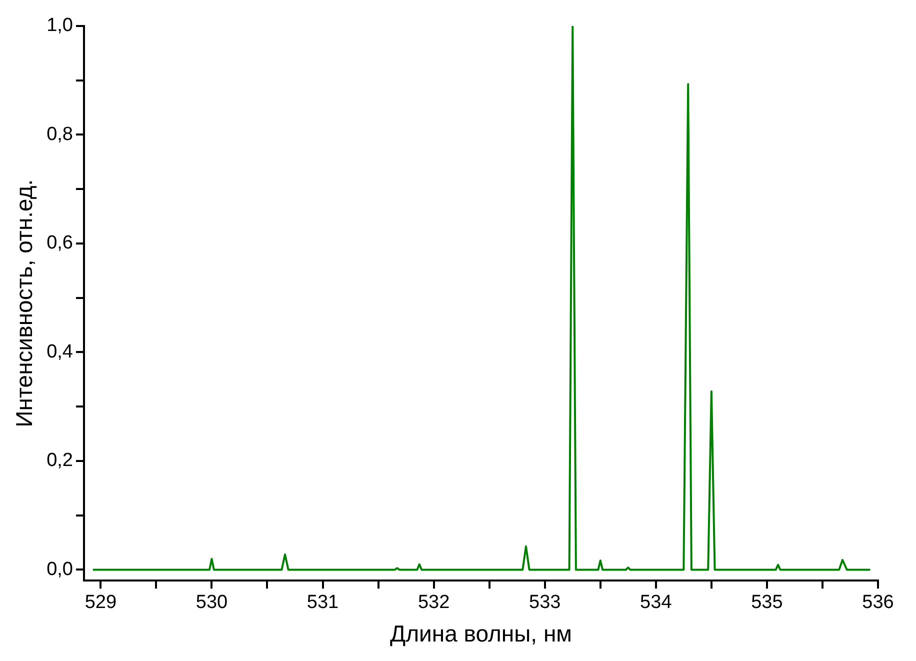 The width and height of the screenshot is (916, 661). Describe the element at coordinates (24, 303) in the screenshot. I see `y-axis-title: Интенсивность, отн.ед.` at that location.